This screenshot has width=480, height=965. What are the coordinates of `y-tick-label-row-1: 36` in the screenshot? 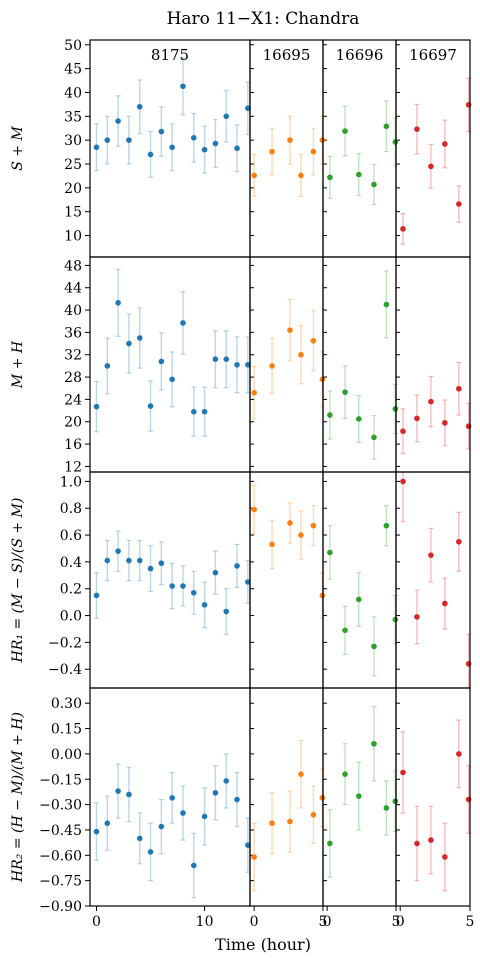 It's located at (73, 333).